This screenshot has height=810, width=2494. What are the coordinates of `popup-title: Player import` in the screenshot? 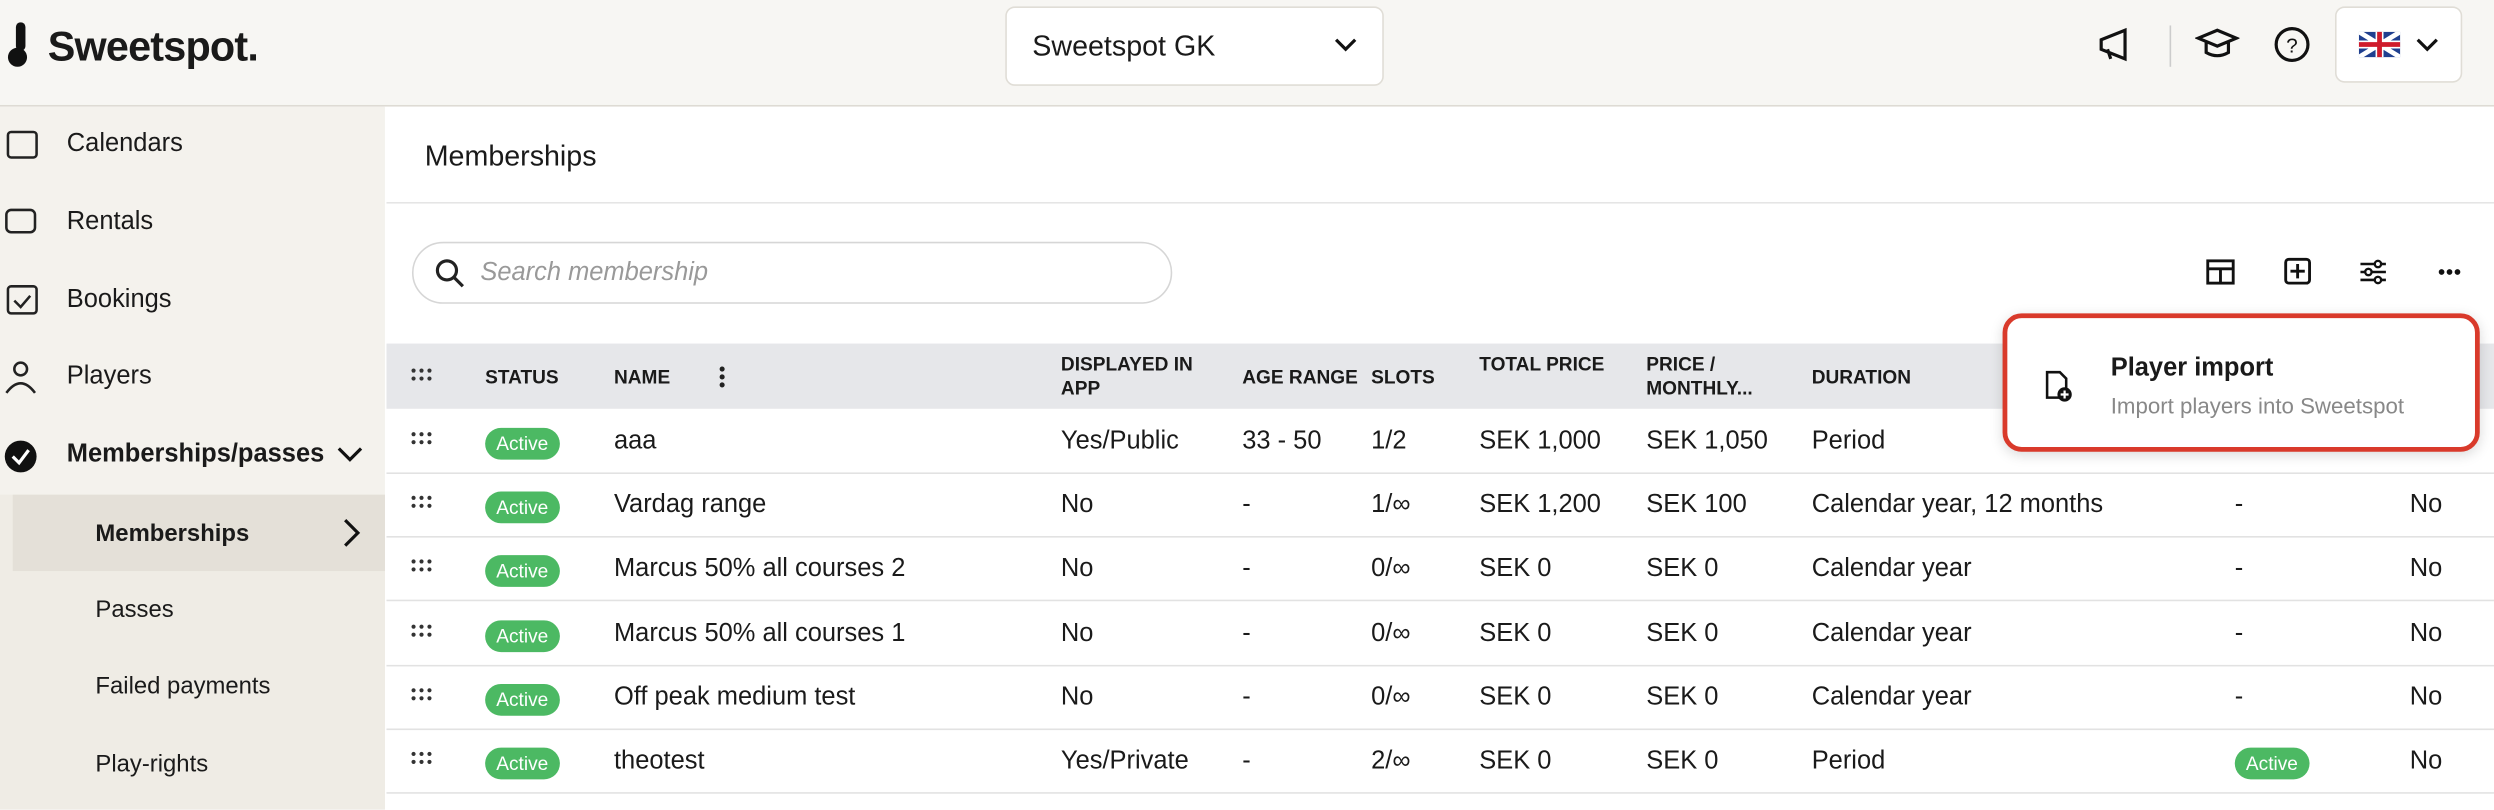 It's located at (2192, 368).